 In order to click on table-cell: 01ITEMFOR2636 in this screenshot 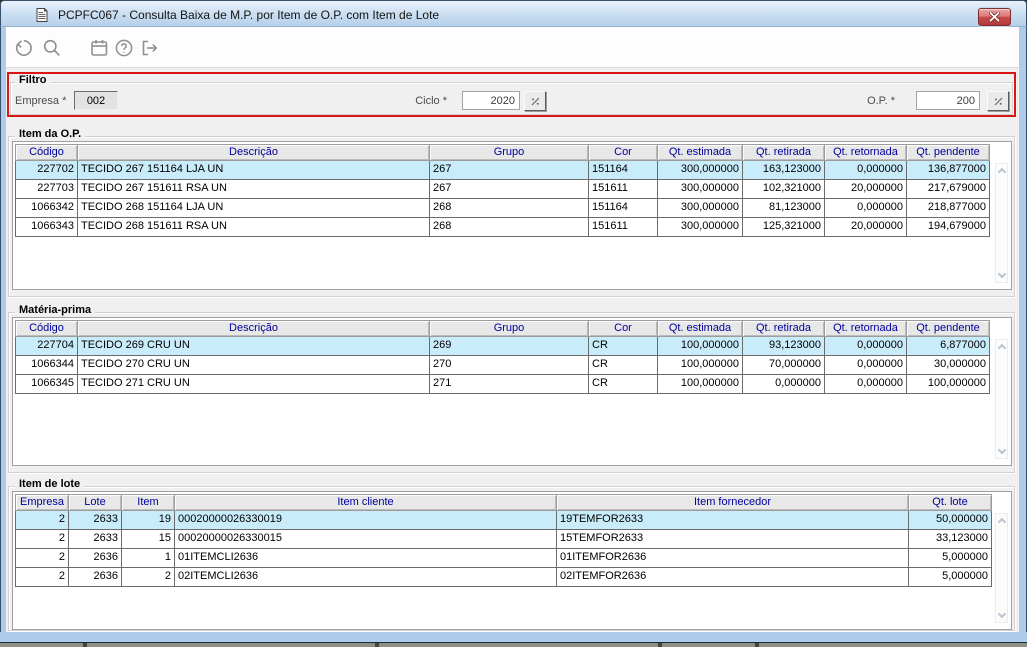, I will do `click(732, 558)`.